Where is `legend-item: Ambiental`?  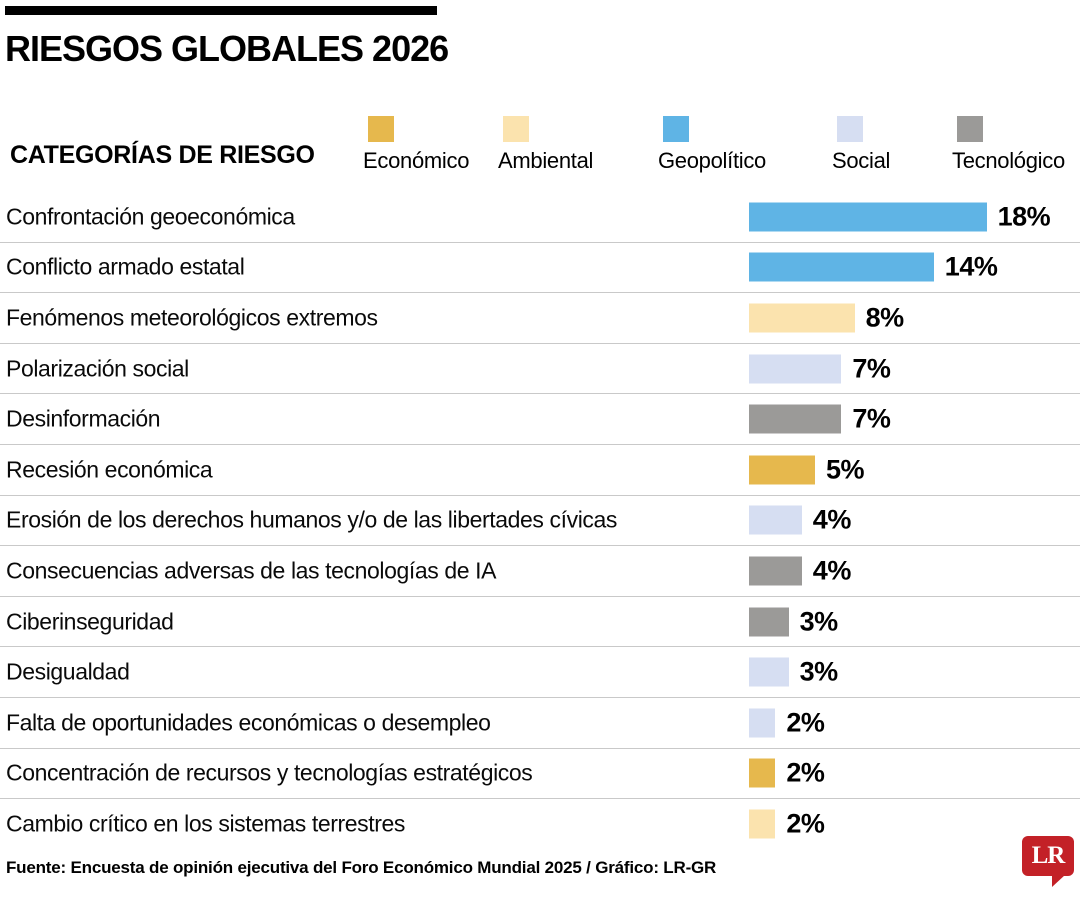
legend-item: Ambiental is located at coordinates (545, 145).